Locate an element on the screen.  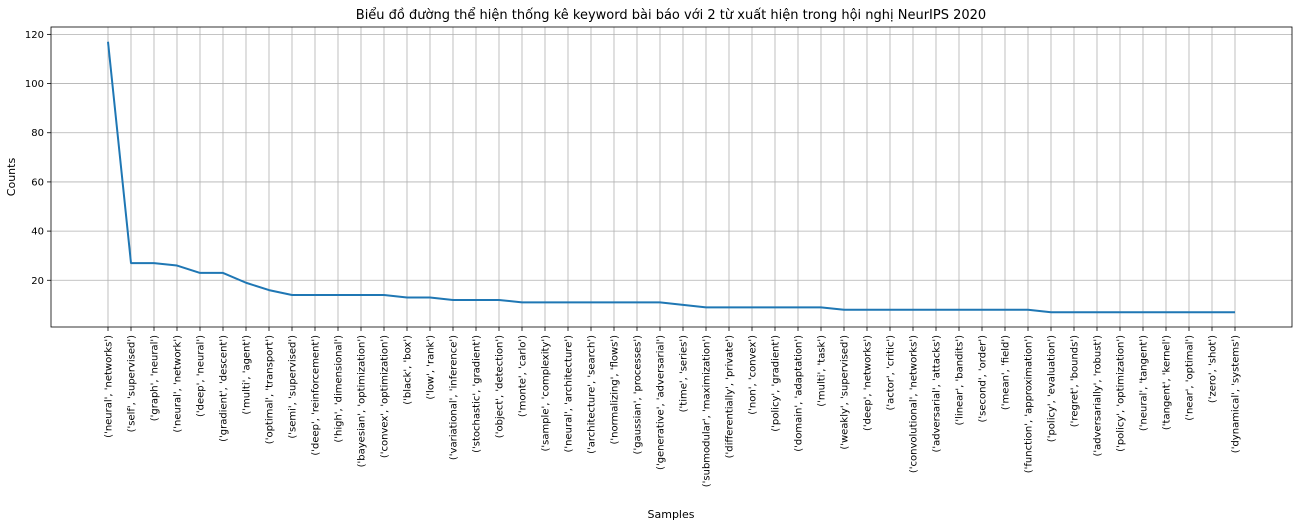
x-tick-label: ('gradient', 'descent') is located at coordinates (224, 388).